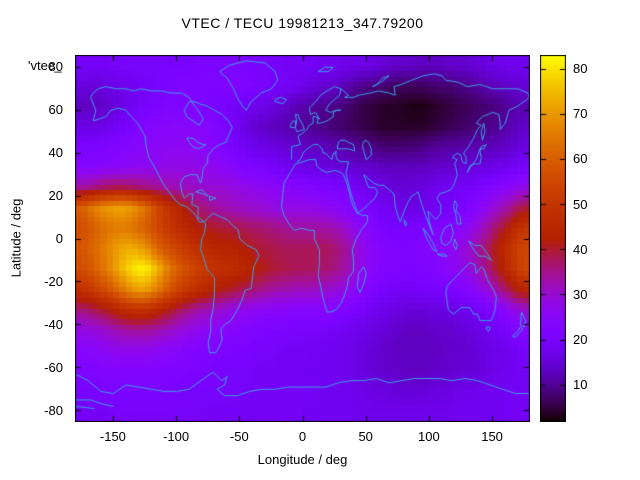 Image resolution: width=640 pixels, height=480 pixels. Describe the element at coordinates (302, 436) in the screenshot. I see `x-tick-label: 0` at that location.